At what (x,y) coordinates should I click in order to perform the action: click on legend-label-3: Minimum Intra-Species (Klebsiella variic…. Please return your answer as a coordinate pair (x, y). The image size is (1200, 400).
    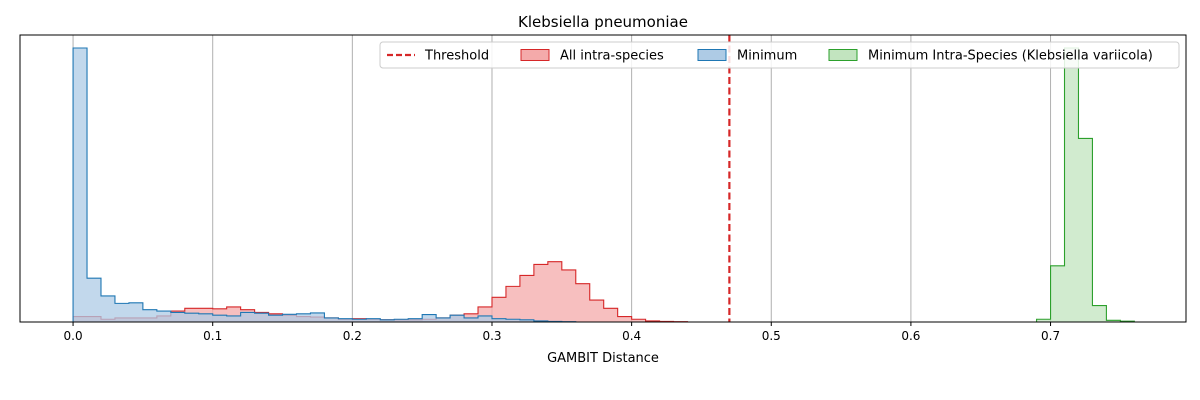
    Looking at the image, I should click on (1010, 56).